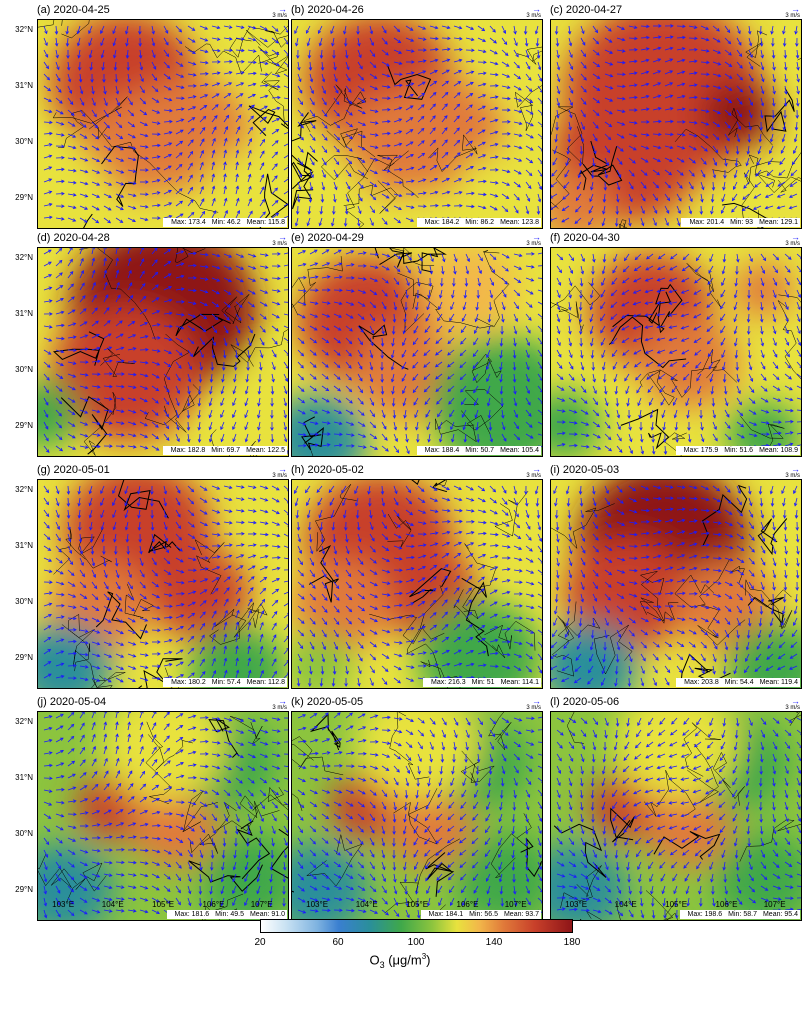 The height and width of the screenshot is (1016, 802). I want to click on reference-vector: → 3 m/s, so click(533, 12).